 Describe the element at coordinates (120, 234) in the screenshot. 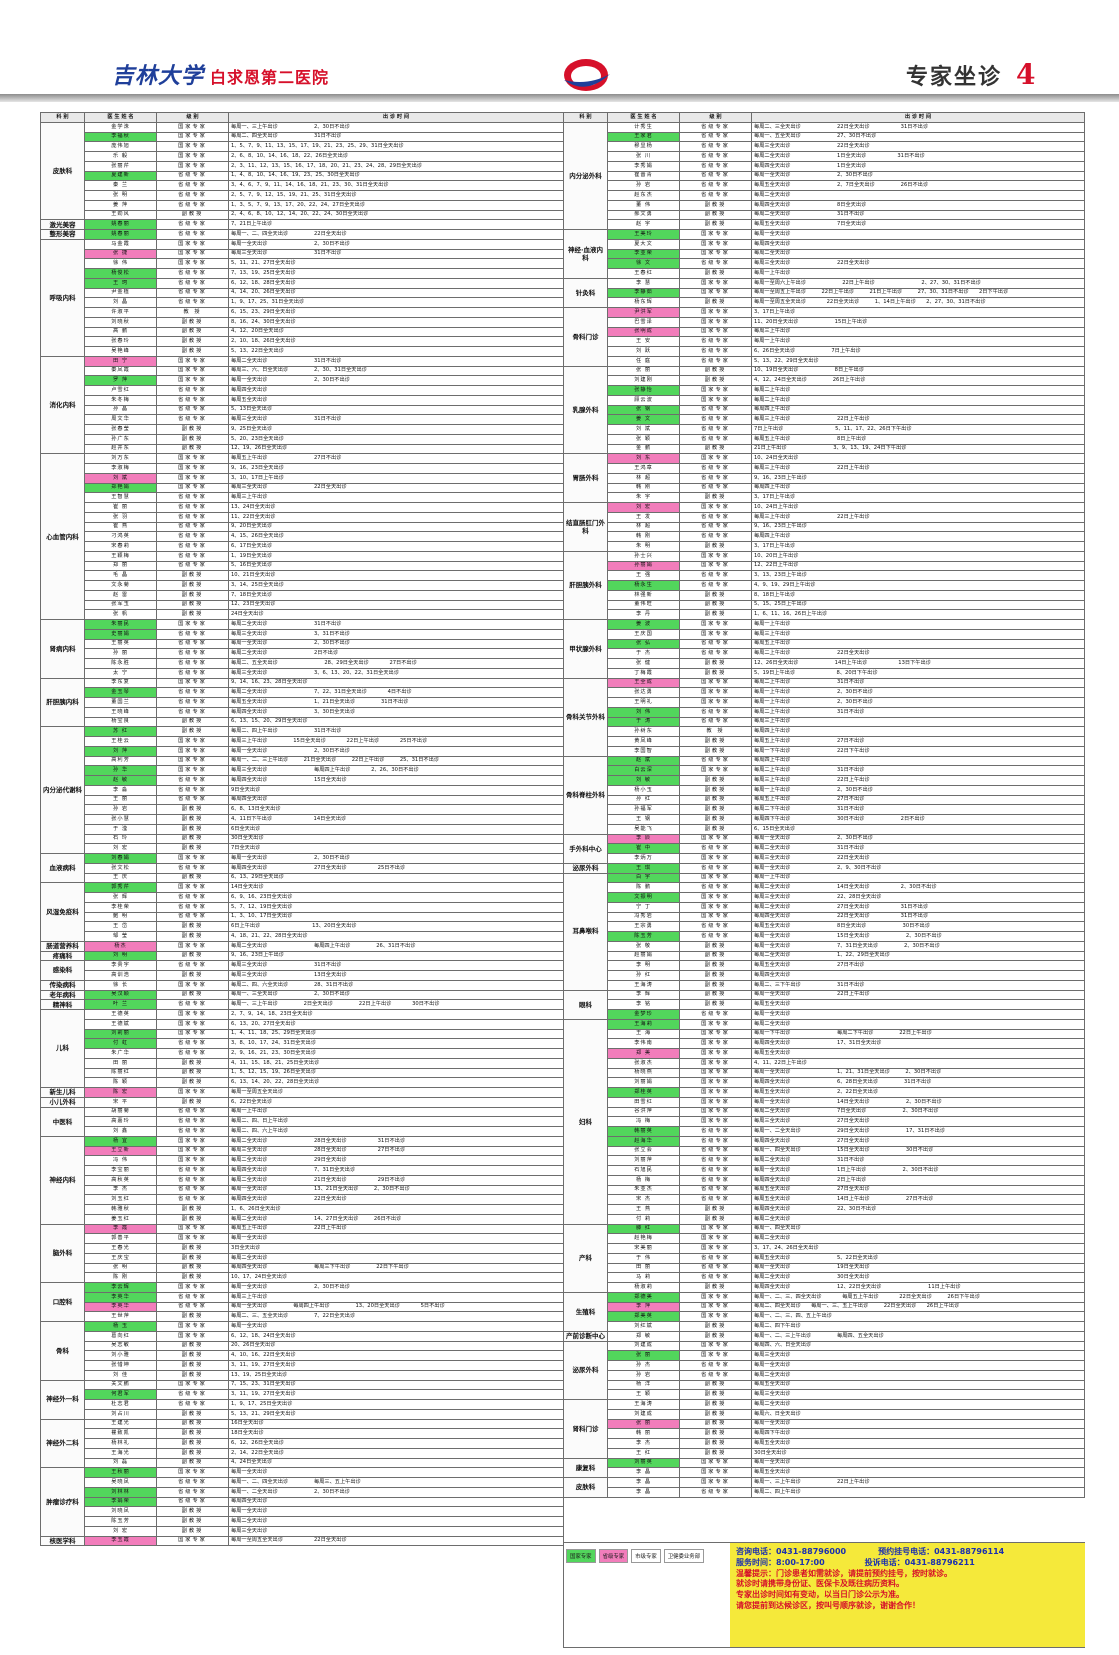

I see `doctor-name-cell: 姚春丽` at that location.